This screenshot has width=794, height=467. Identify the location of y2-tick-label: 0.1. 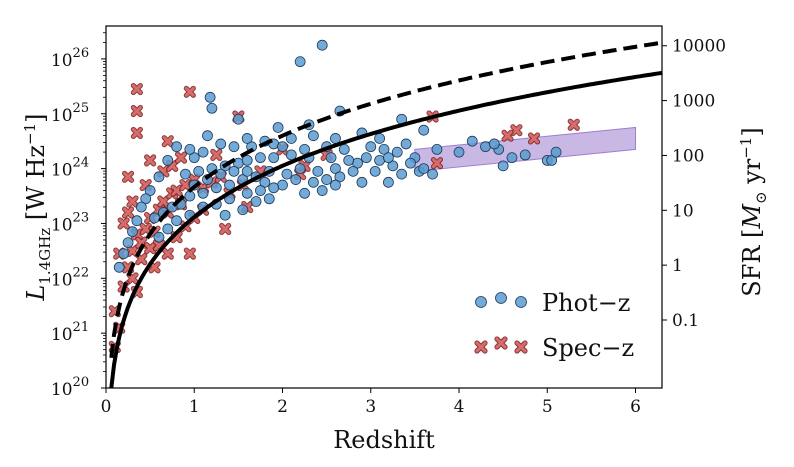
(685, 321).